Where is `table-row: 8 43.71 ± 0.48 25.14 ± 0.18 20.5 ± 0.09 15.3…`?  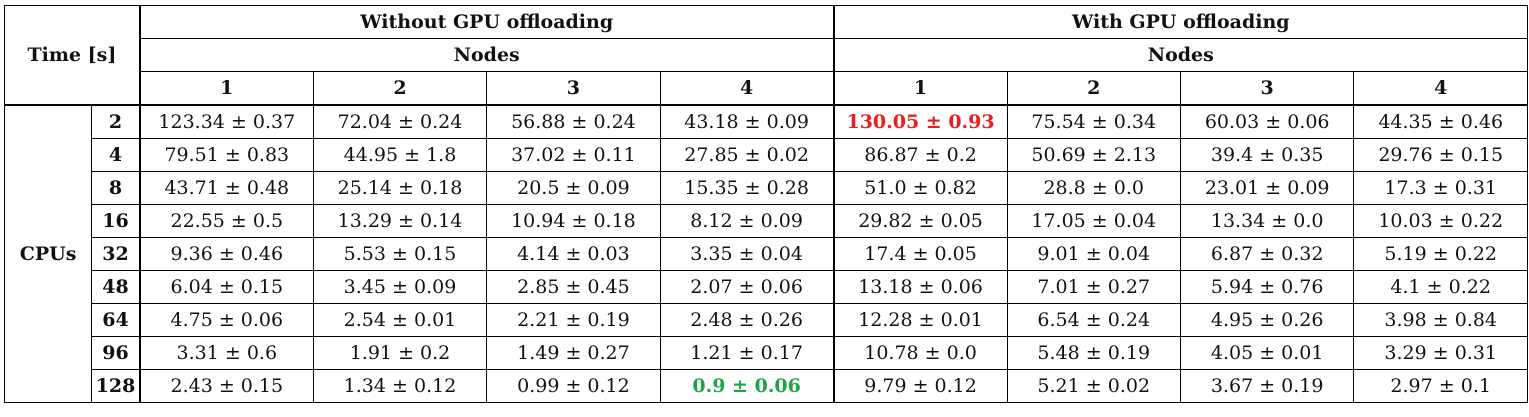 table-row: 8 43.71 ± 0.48 25.14 ± 0.18 20.5 ± 0.09 15.3… is located at coordinates (766, 188).